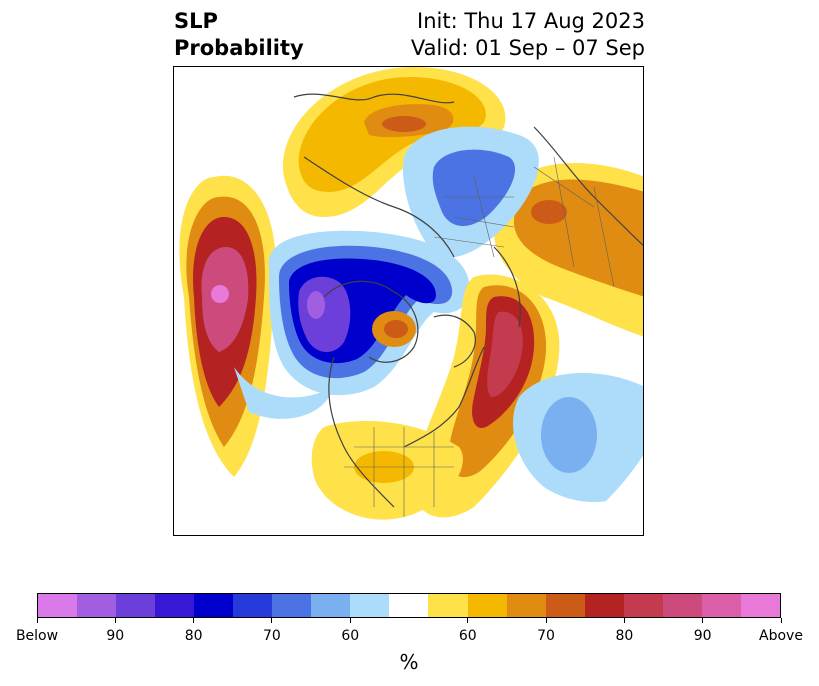  What do you see at coordinates (316, 305) in the screenshot?
I see `contour-below-canada-max` at bounding box center [316, 305].